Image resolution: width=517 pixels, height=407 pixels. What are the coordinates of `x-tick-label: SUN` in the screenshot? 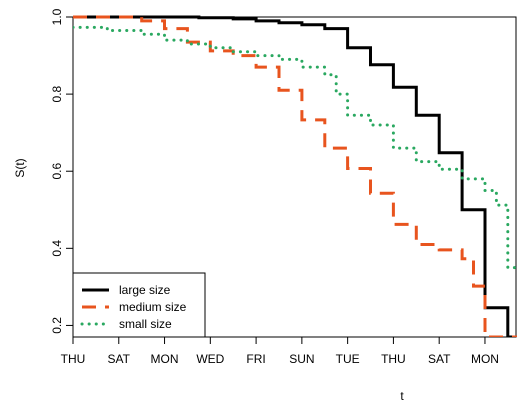 It's located at (301, 359).